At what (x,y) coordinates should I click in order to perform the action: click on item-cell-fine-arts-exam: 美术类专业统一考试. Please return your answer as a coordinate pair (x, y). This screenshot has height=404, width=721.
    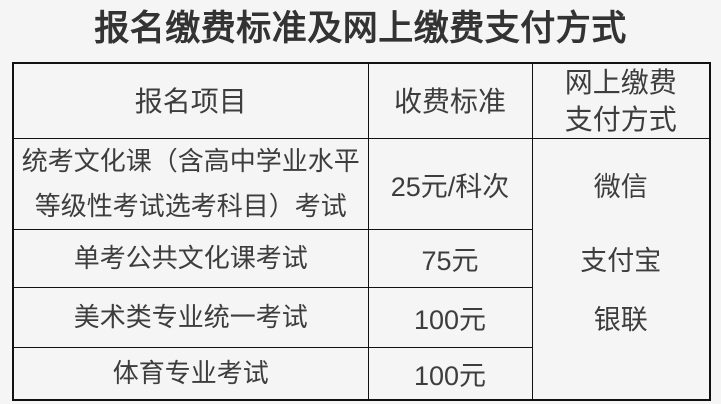
    Looking at the image, I should click on (190, 317).